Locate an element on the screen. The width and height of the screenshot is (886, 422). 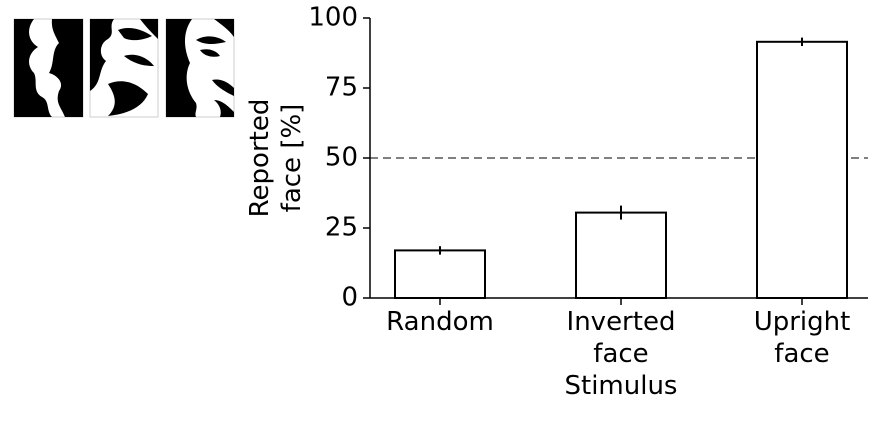
y-tick-label: 25 is located at coordinates (341, 228).